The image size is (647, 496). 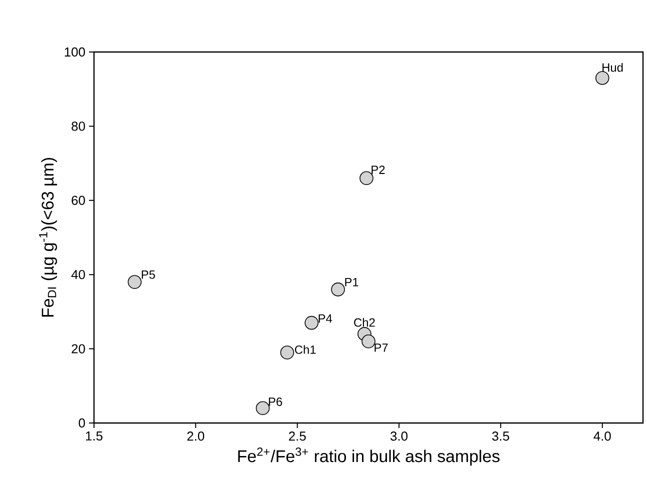 I want to click on annotation: P2, so click(x=378, y=170).